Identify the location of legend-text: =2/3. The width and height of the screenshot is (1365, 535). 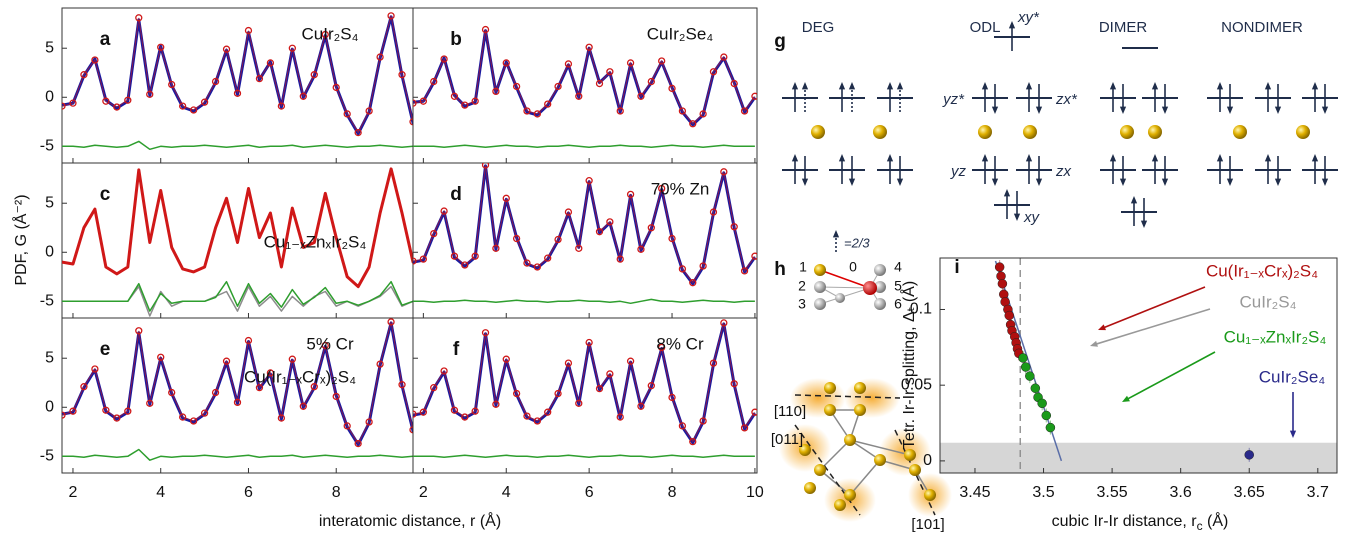
(857, 242).